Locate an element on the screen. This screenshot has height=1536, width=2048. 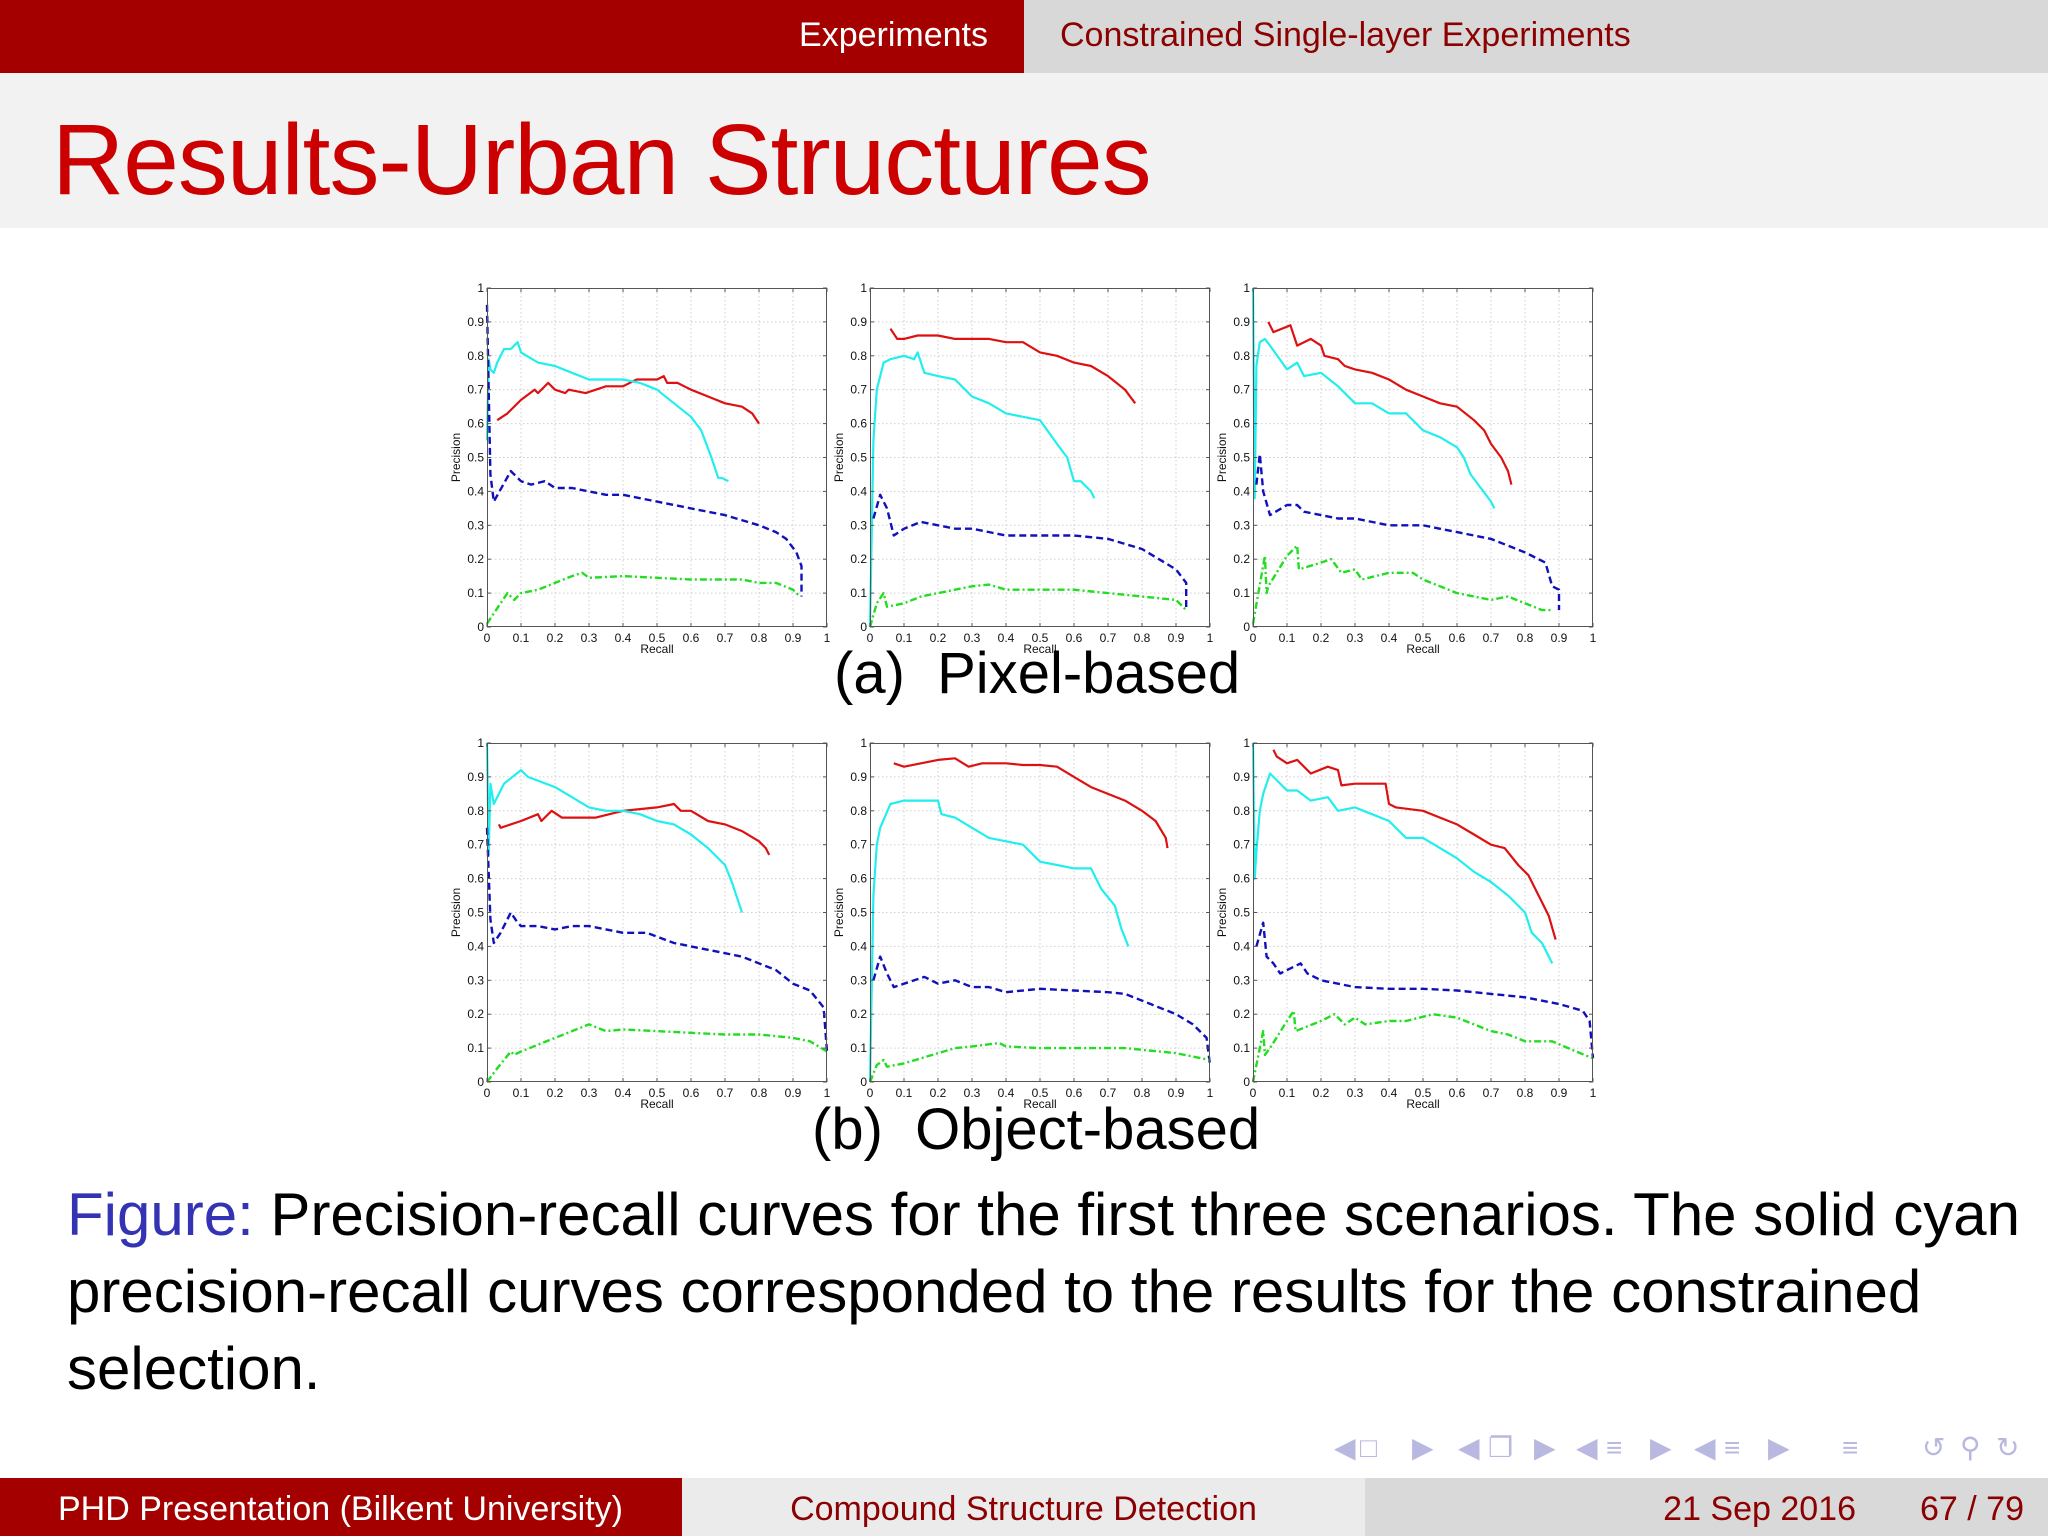
footer-date-section: 21 Sep 2016 67 / 79 is located at coordinates (1706, 1507).